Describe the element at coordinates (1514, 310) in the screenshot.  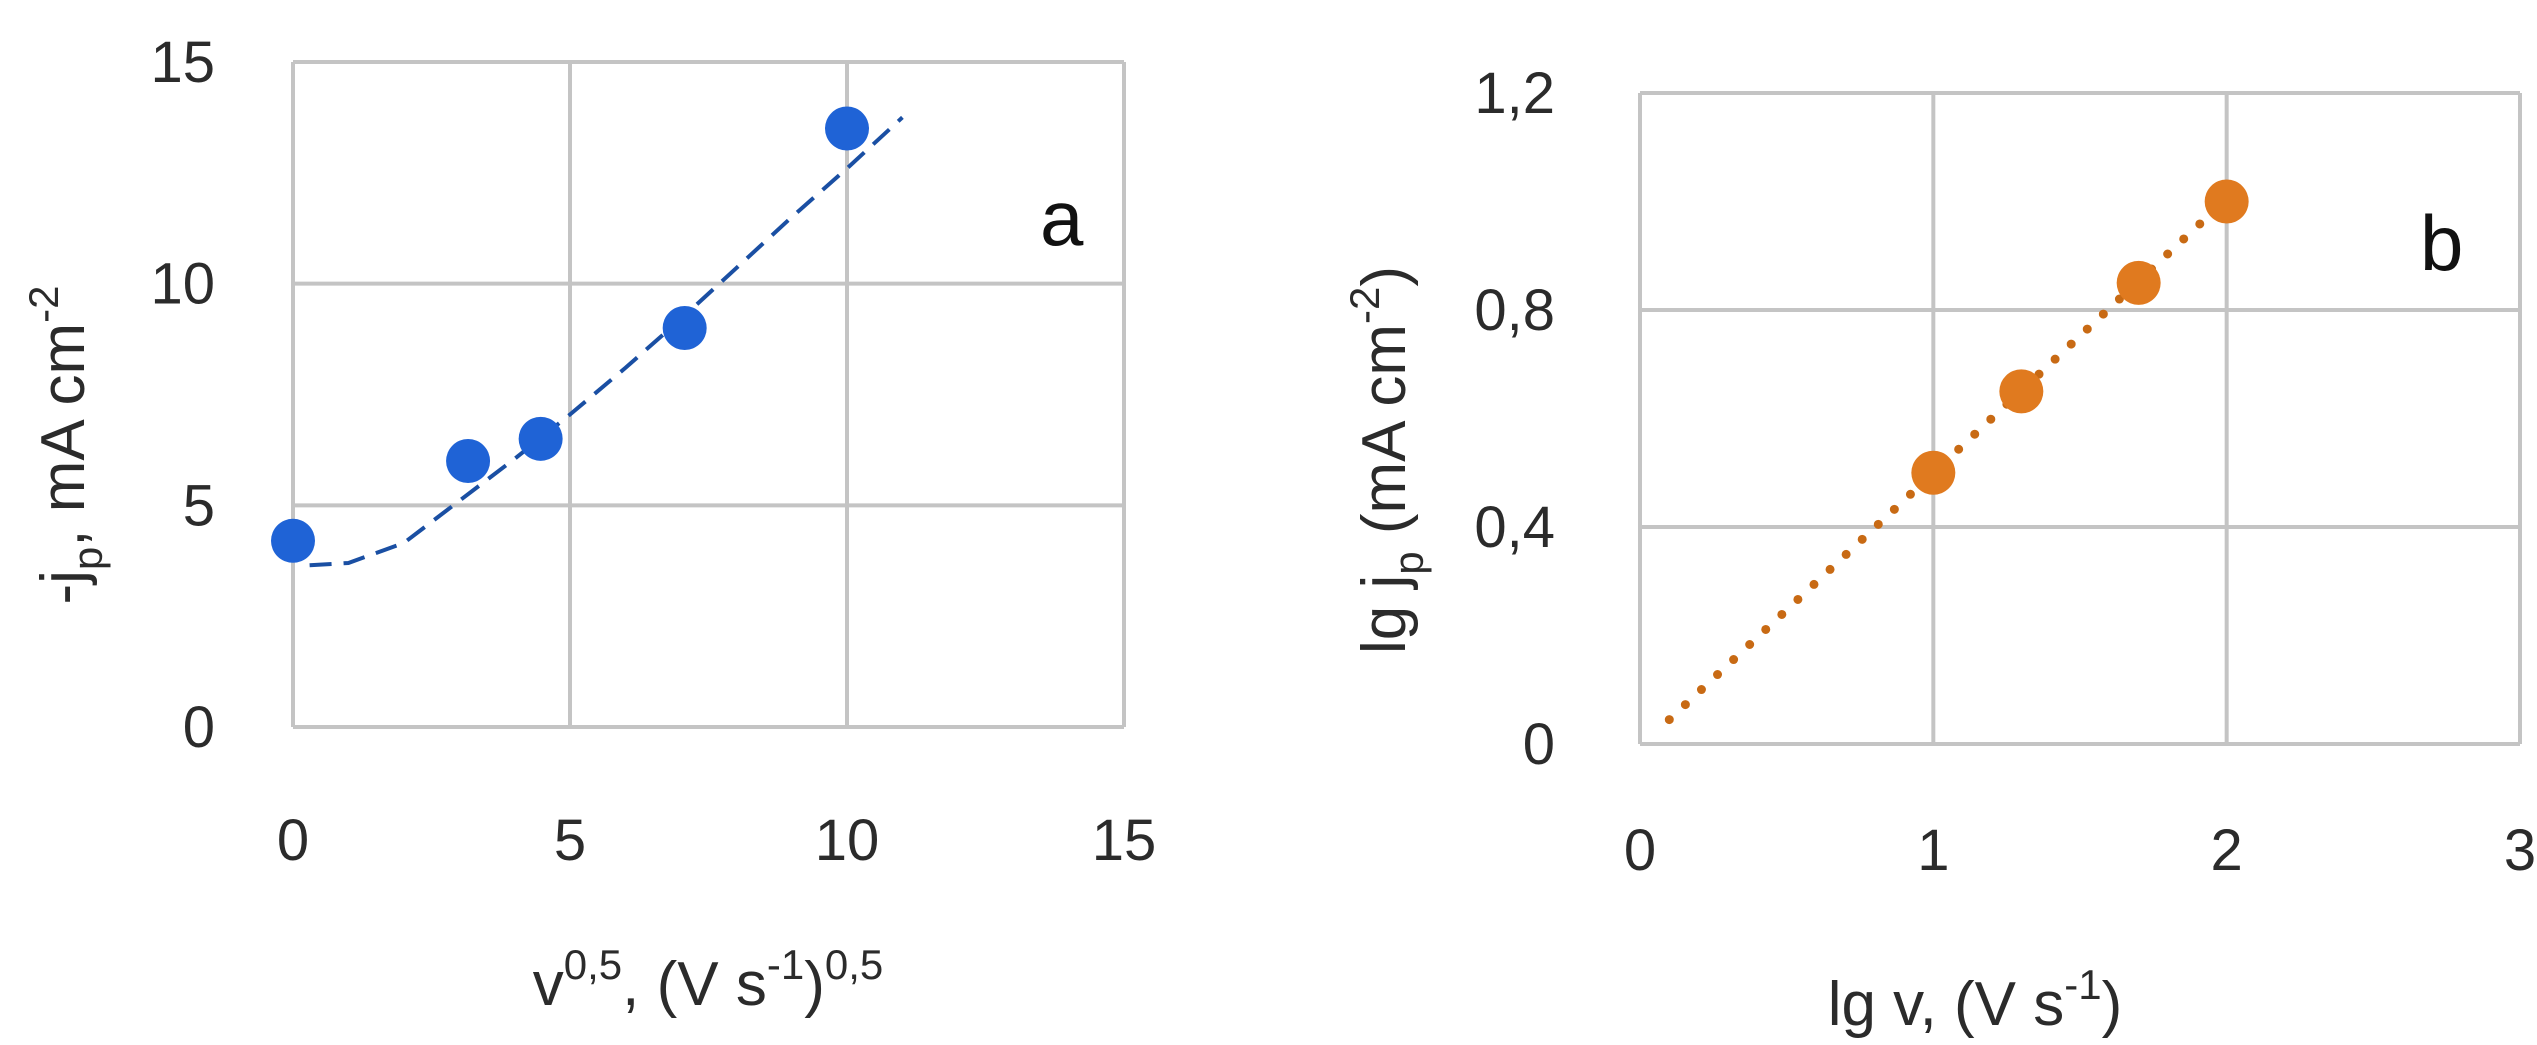
I see `panel-b-y-tick-label: 0,8` at that location.